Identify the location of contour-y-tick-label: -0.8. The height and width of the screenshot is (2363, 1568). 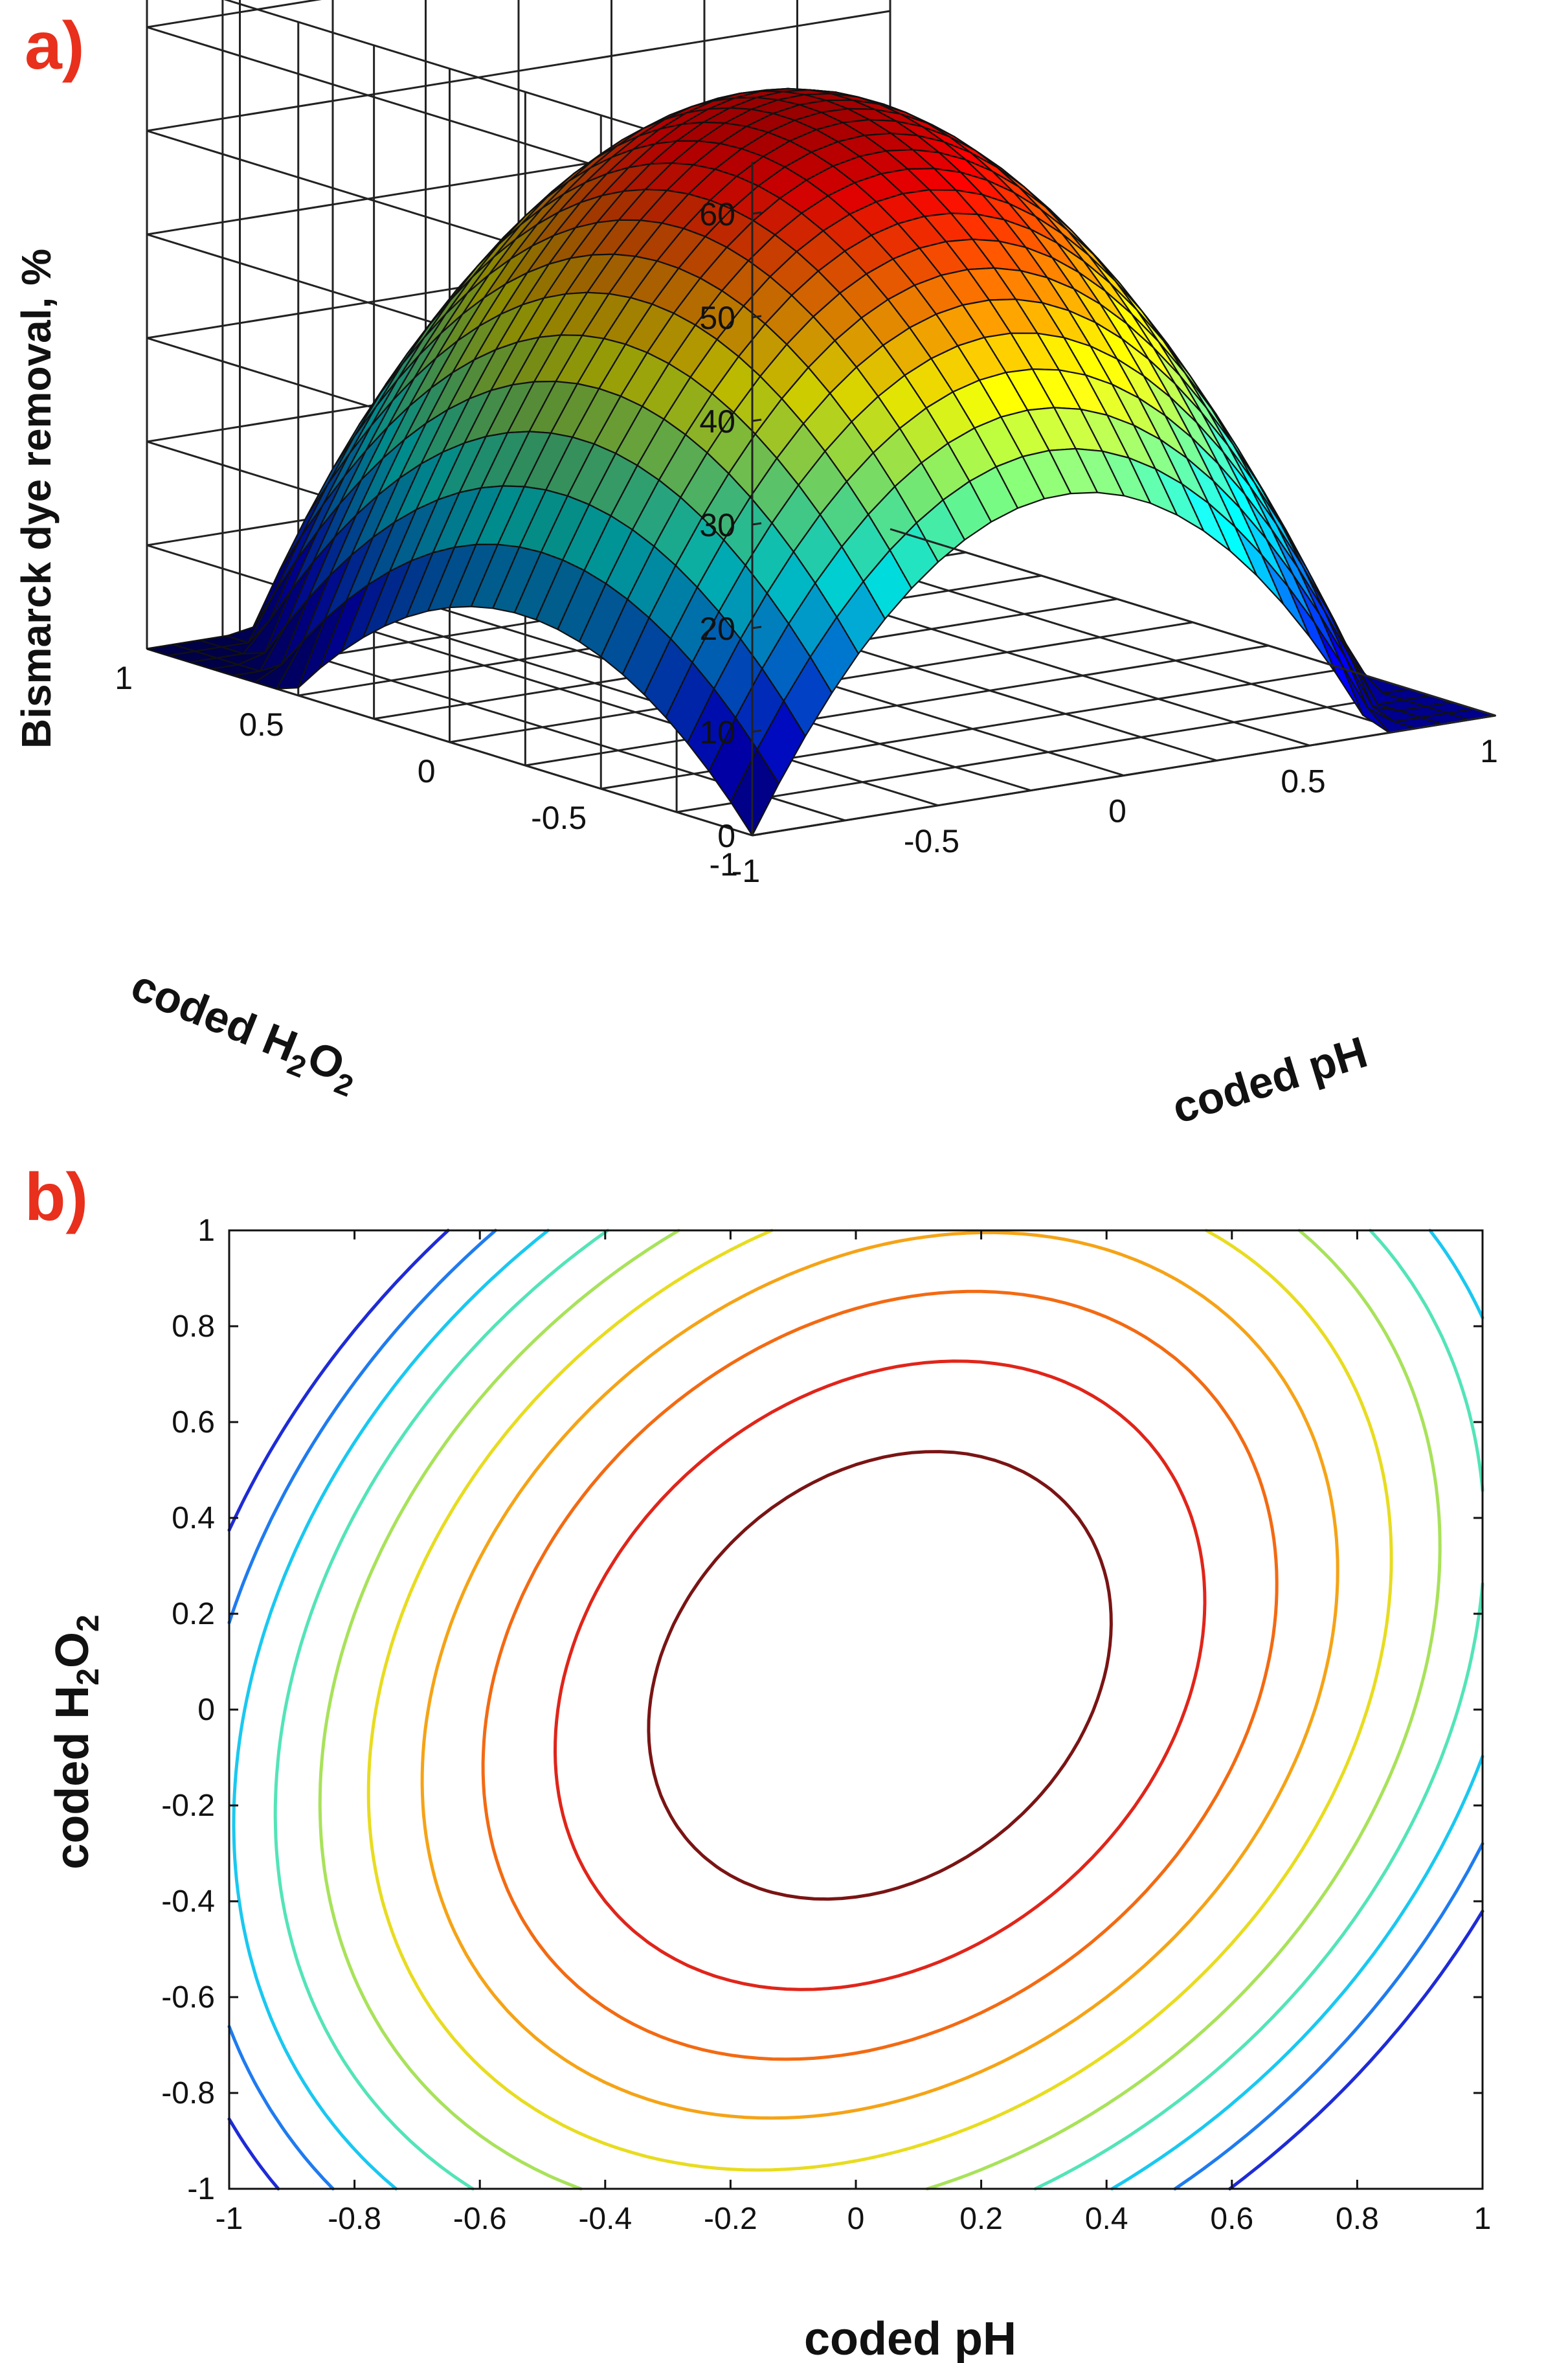
(188, 2093).